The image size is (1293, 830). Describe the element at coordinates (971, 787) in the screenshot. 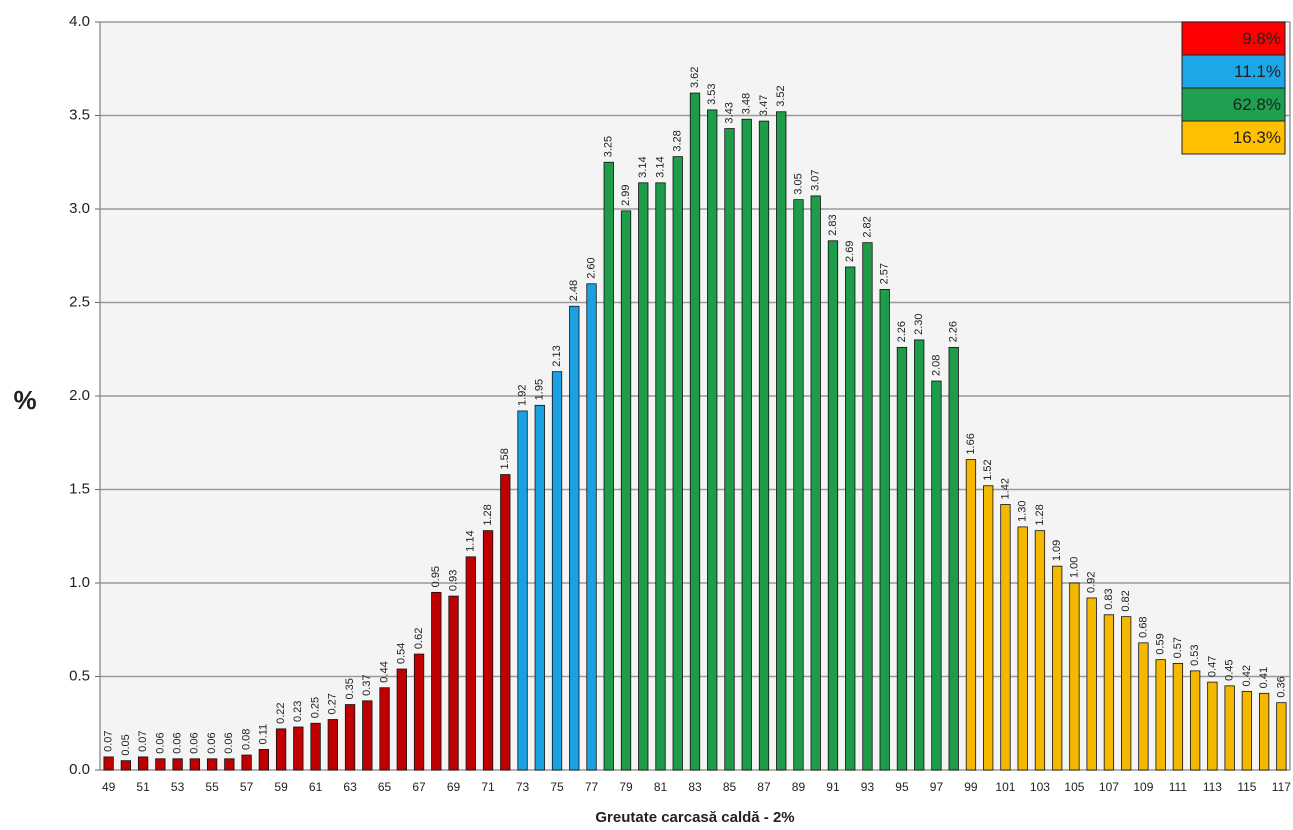

I see `x-tick-label: 99` at that location.